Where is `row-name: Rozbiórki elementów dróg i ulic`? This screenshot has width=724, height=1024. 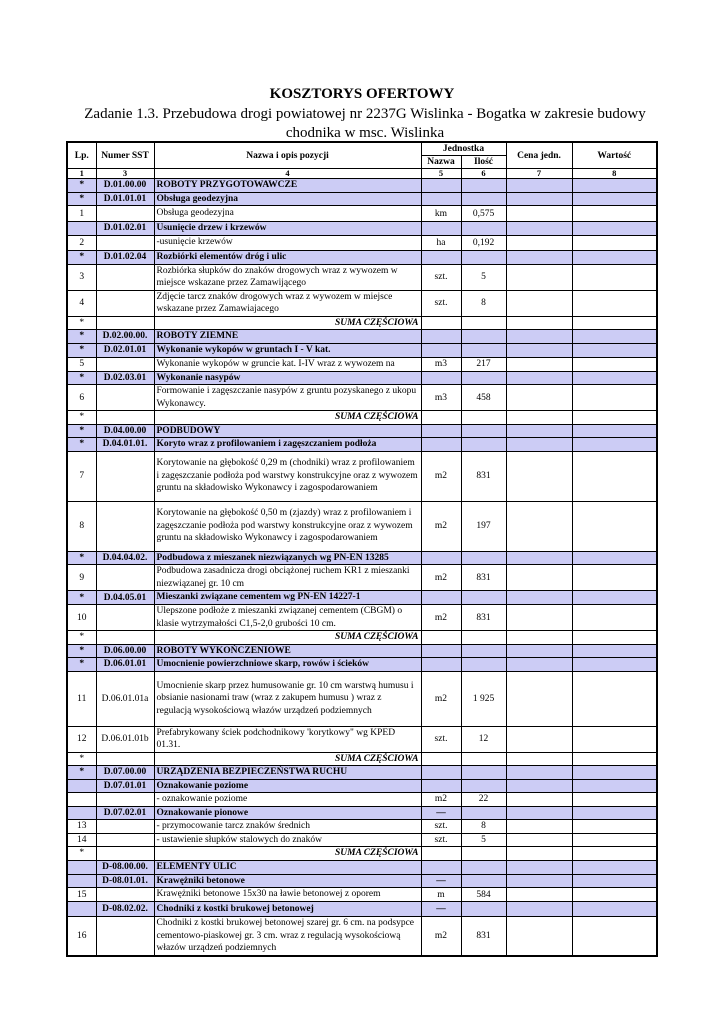 row-name: Rozbiórki elementów dróg i ulic is located at coordinates (287, 257).